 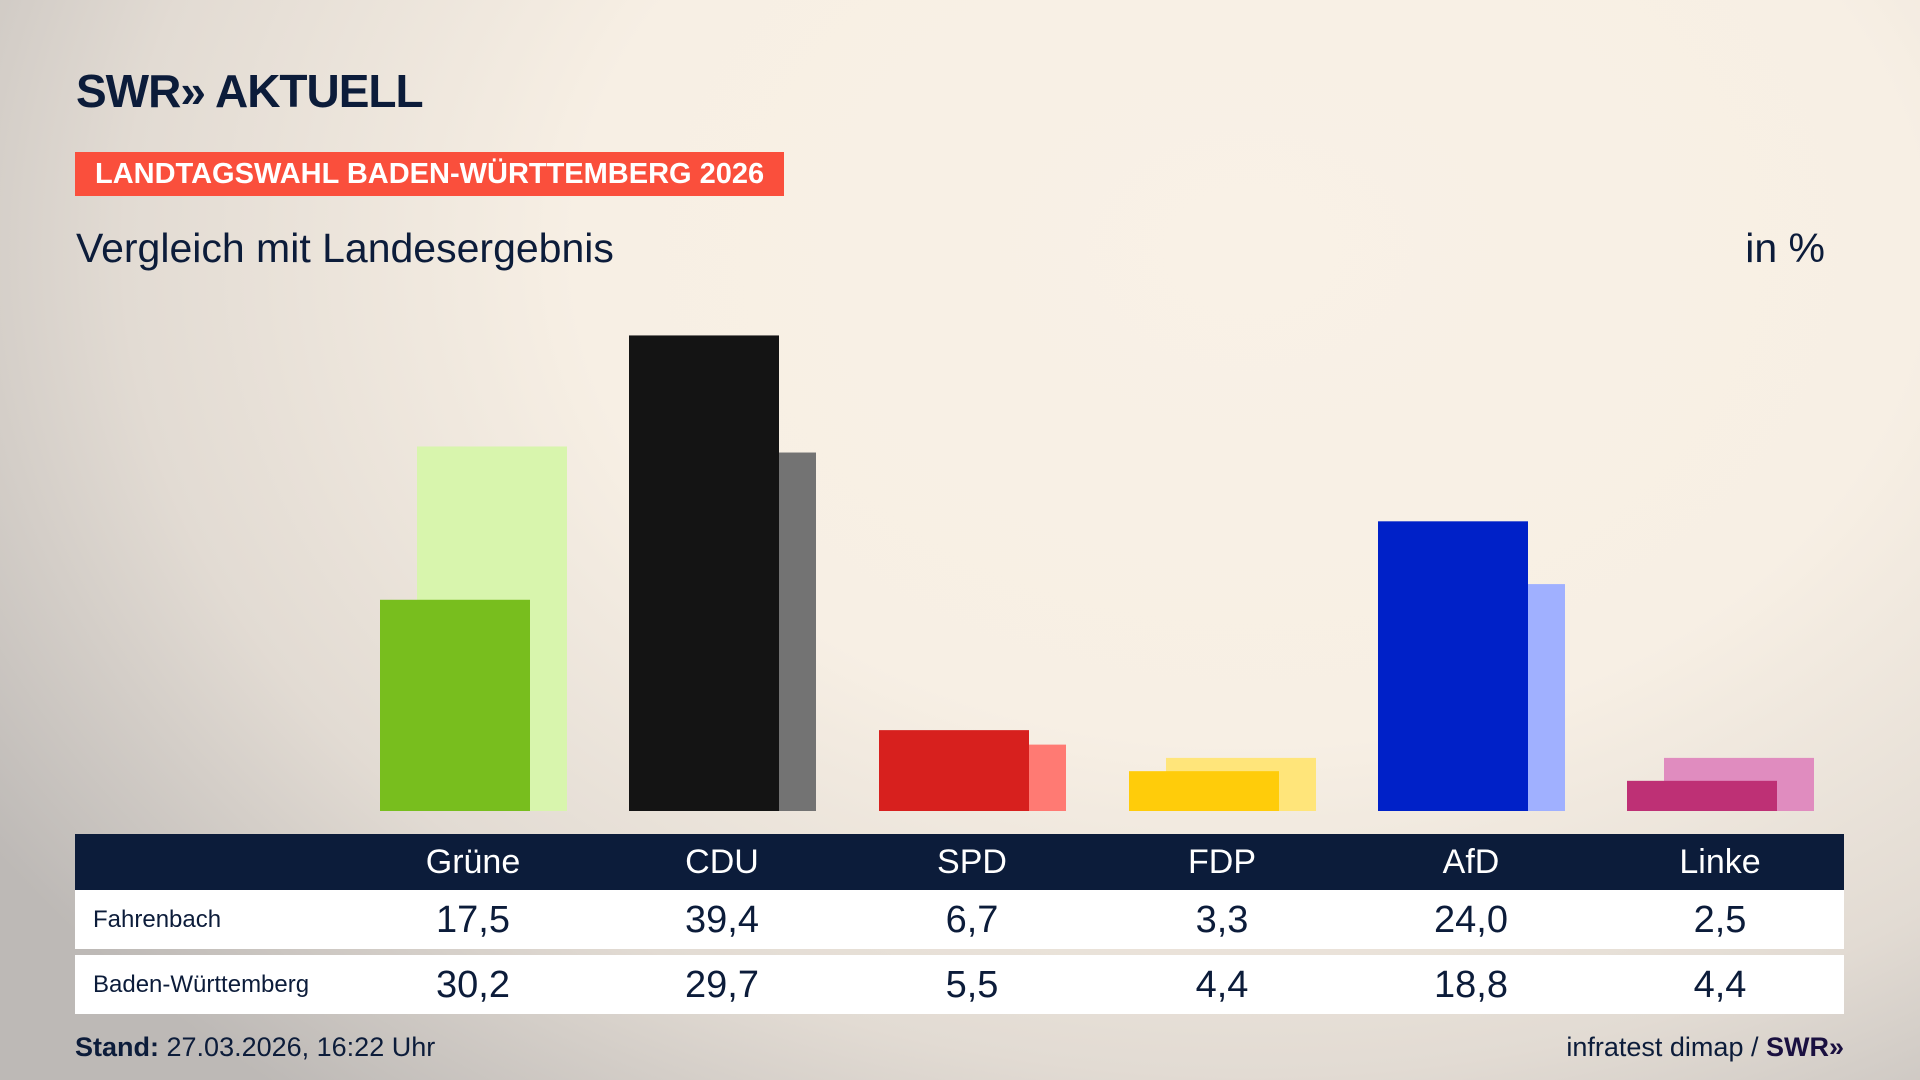 What do you see at coordinates (1785, 248) in the screenshot?
I see `unit-label: in %` at bounding box center [1785, 248].